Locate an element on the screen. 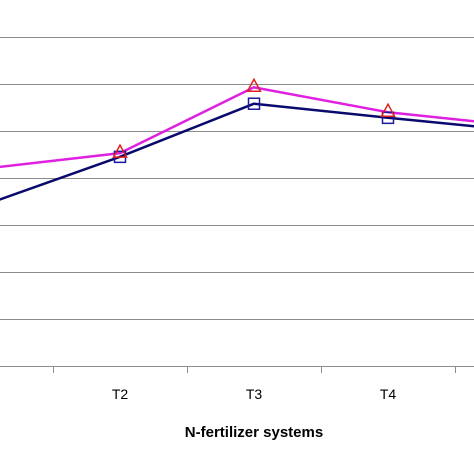 The height and width of the screenshot is (474, 474). x-tick-label-T3: T3 is located at coordinates (254, 394).